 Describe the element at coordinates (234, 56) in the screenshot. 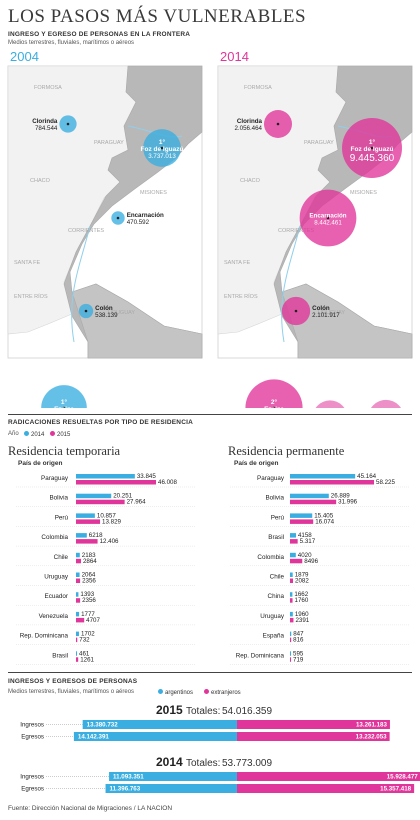

I see `map-year-2014: 2014` at that location.